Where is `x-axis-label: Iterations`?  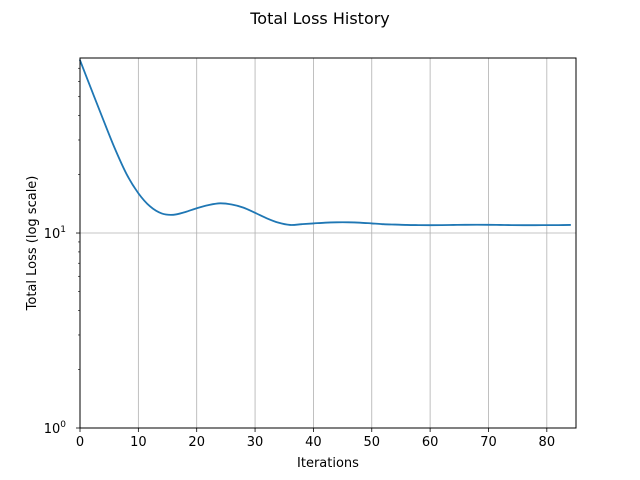 x-axis-label: Iterations is located at coordinates (328, 463).